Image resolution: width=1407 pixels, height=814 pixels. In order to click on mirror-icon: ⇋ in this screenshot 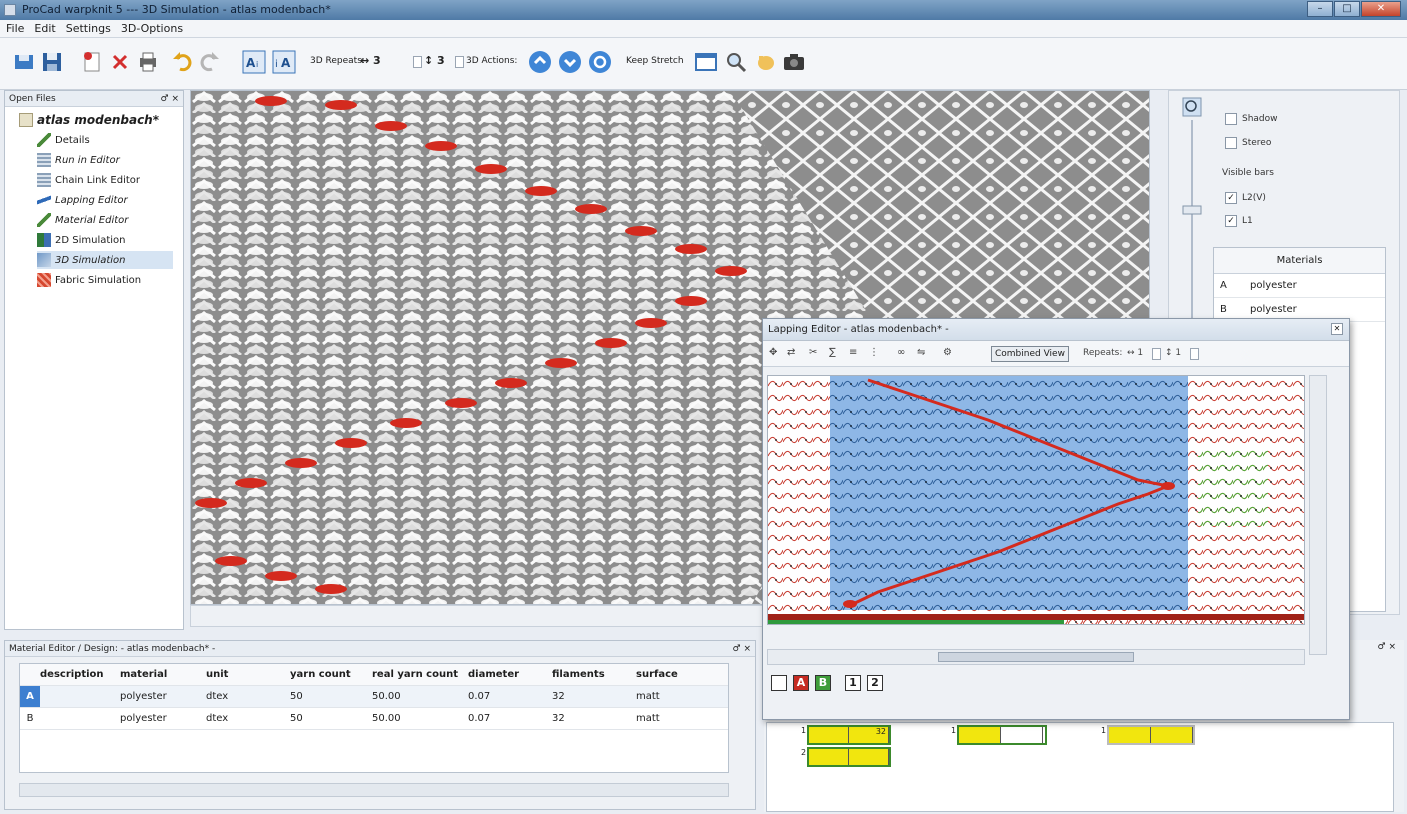, I will do `click(921, 352)`.